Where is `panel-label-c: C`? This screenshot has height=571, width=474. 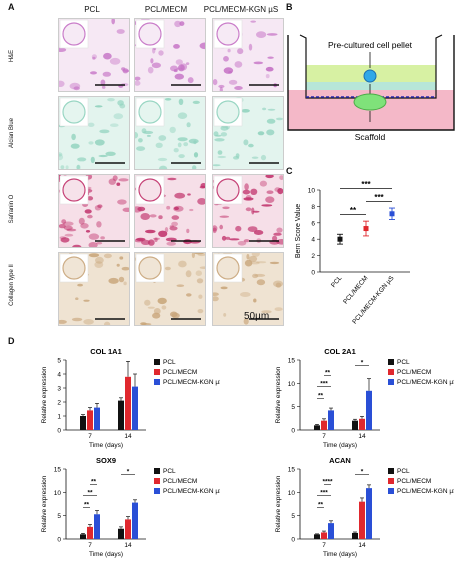 panel-label-c: C is located at coordinates (289, 171).